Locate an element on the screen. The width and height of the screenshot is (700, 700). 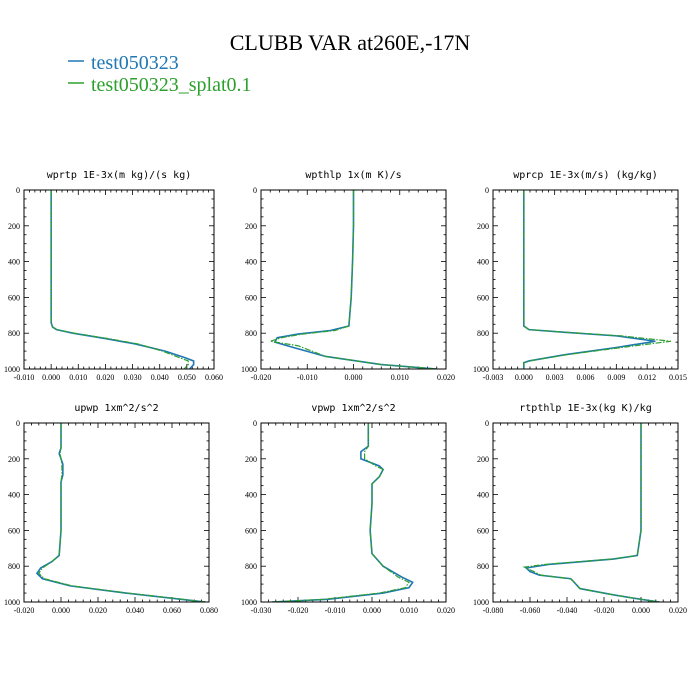
x-tick-label: -0.030 is located at coordinates (261, 610).